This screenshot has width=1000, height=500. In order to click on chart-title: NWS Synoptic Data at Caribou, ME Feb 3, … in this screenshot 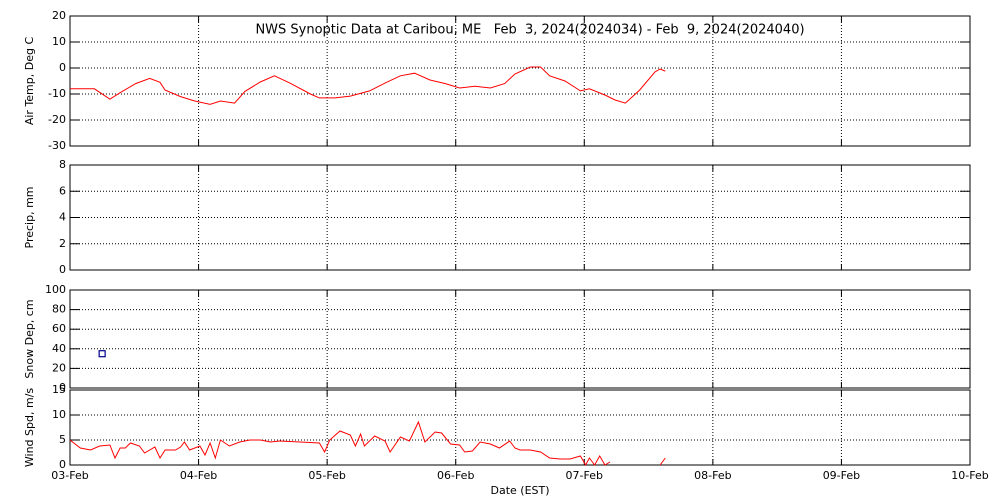, I will do `click(529, 30)`.